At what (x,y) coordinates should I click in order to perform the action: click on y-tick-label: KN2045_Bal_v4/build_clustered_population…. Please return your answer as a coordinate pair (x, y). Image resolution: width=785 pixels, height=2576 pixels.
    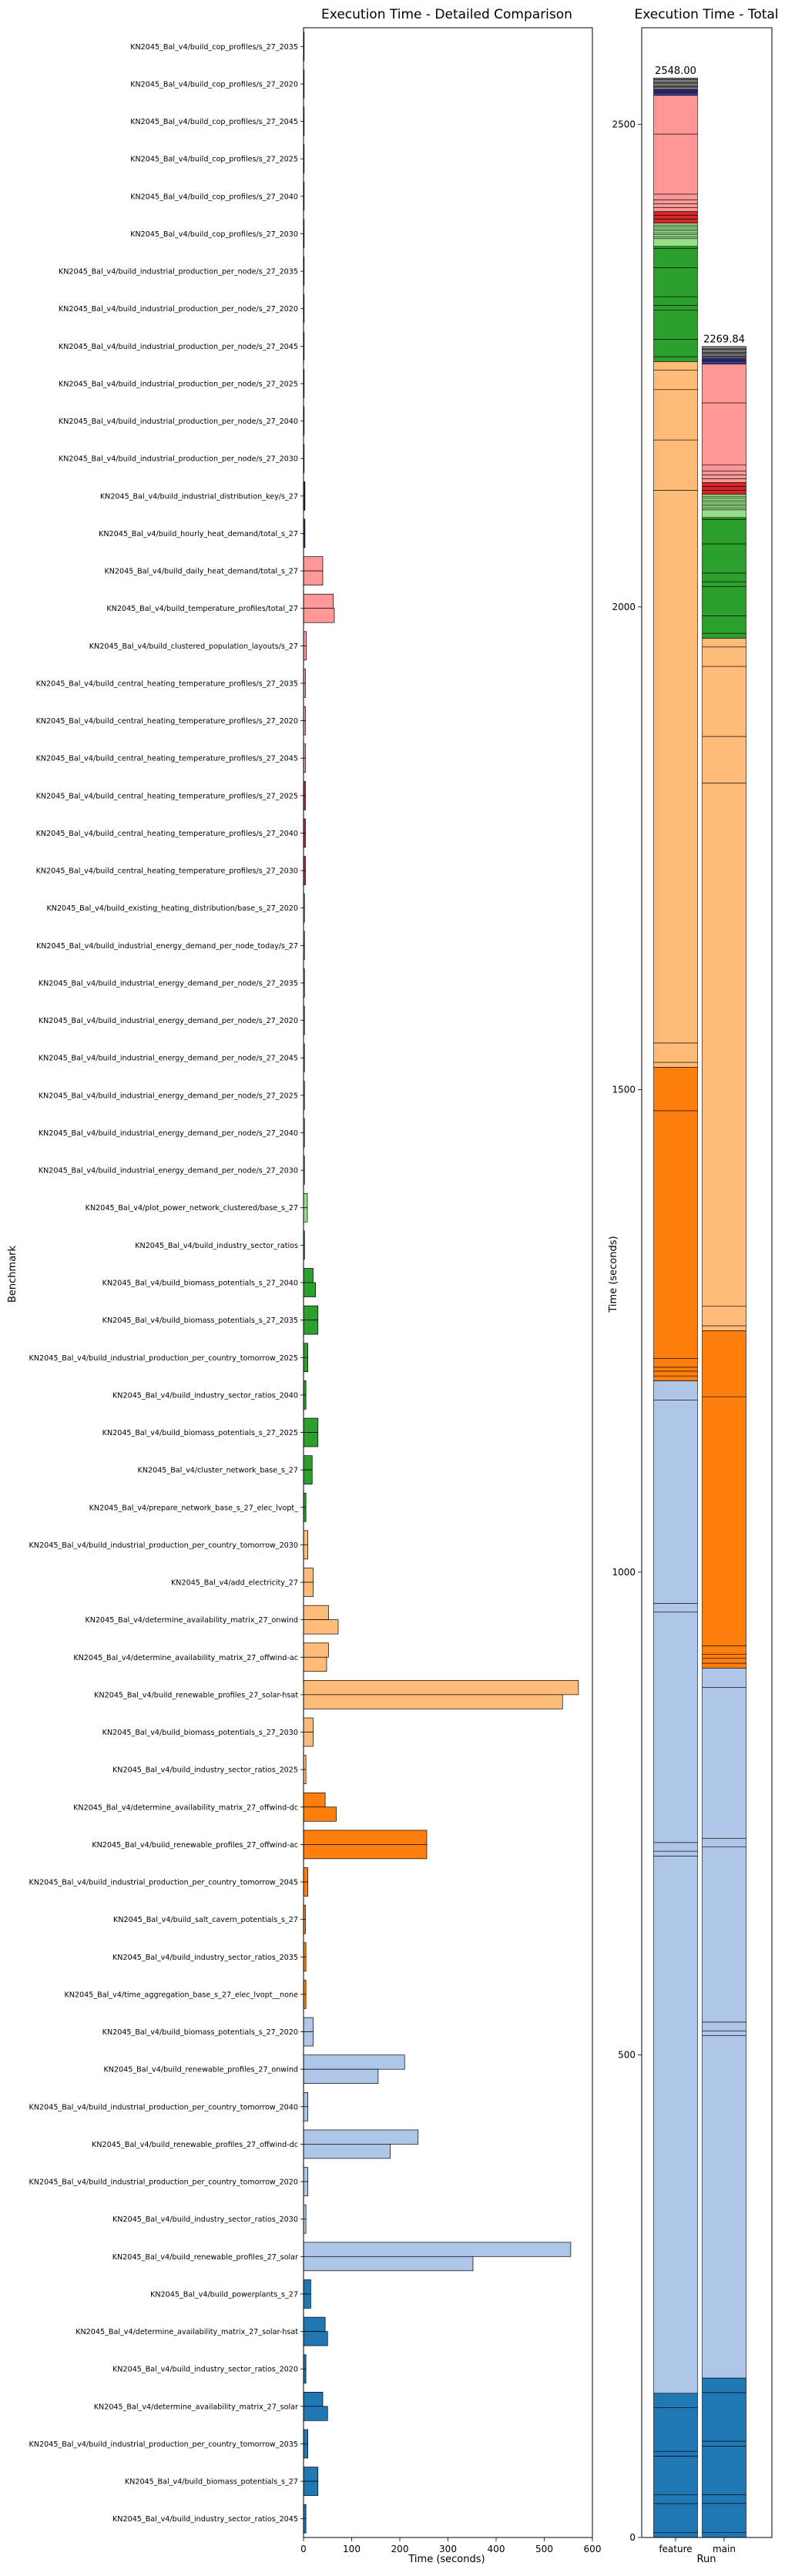
    Looking at the image, I should click on (193, 646).